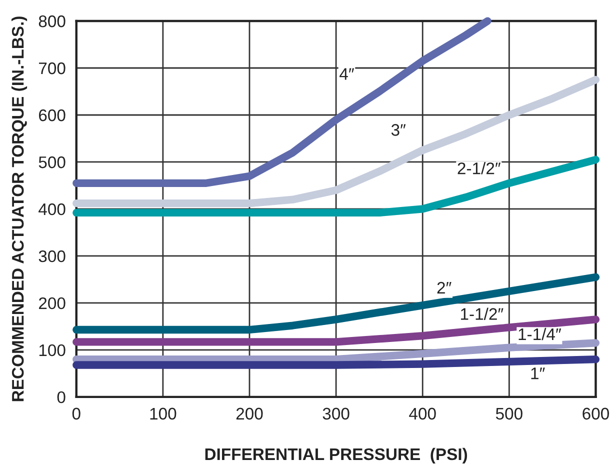 The height and width of the screenshot is (467, 611). I want to click on y-tick-label: 800, so click(52, 21).